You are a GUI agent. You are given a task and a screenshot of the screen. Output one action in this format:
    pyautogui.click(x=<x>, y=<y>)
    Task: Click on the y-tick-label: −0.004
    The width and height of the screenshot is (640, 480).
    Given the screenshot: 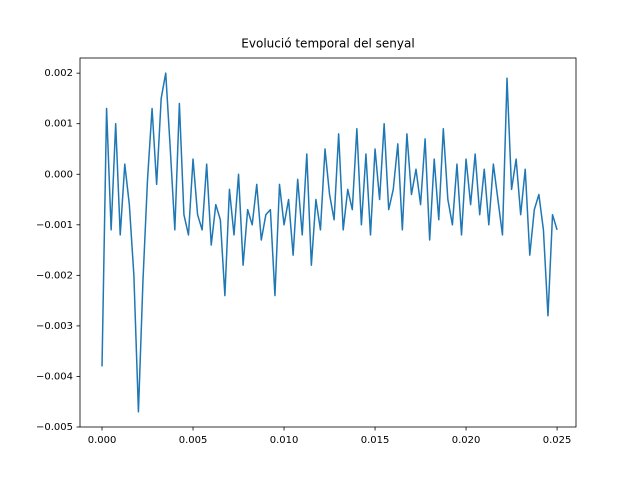 What is the action you would take?
    pyautogui.click(x=54, y=376)
    